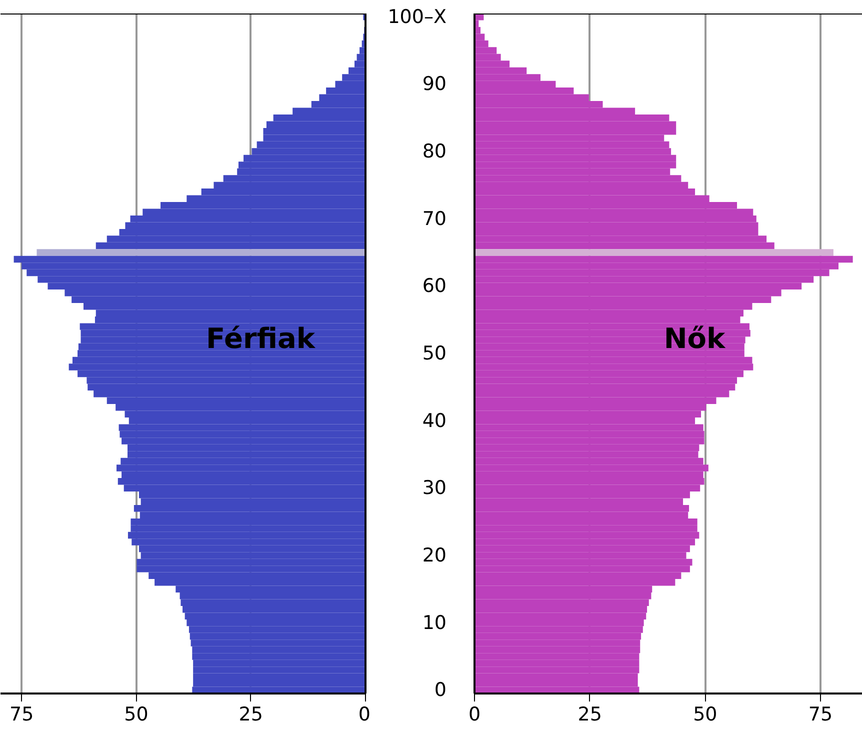 The height and width of the screenshot is (749, 862). What do you see at coordinates (434, 555) in the screenshot?
I see `y-tick-label: 20` at bounding box center [434, 555].